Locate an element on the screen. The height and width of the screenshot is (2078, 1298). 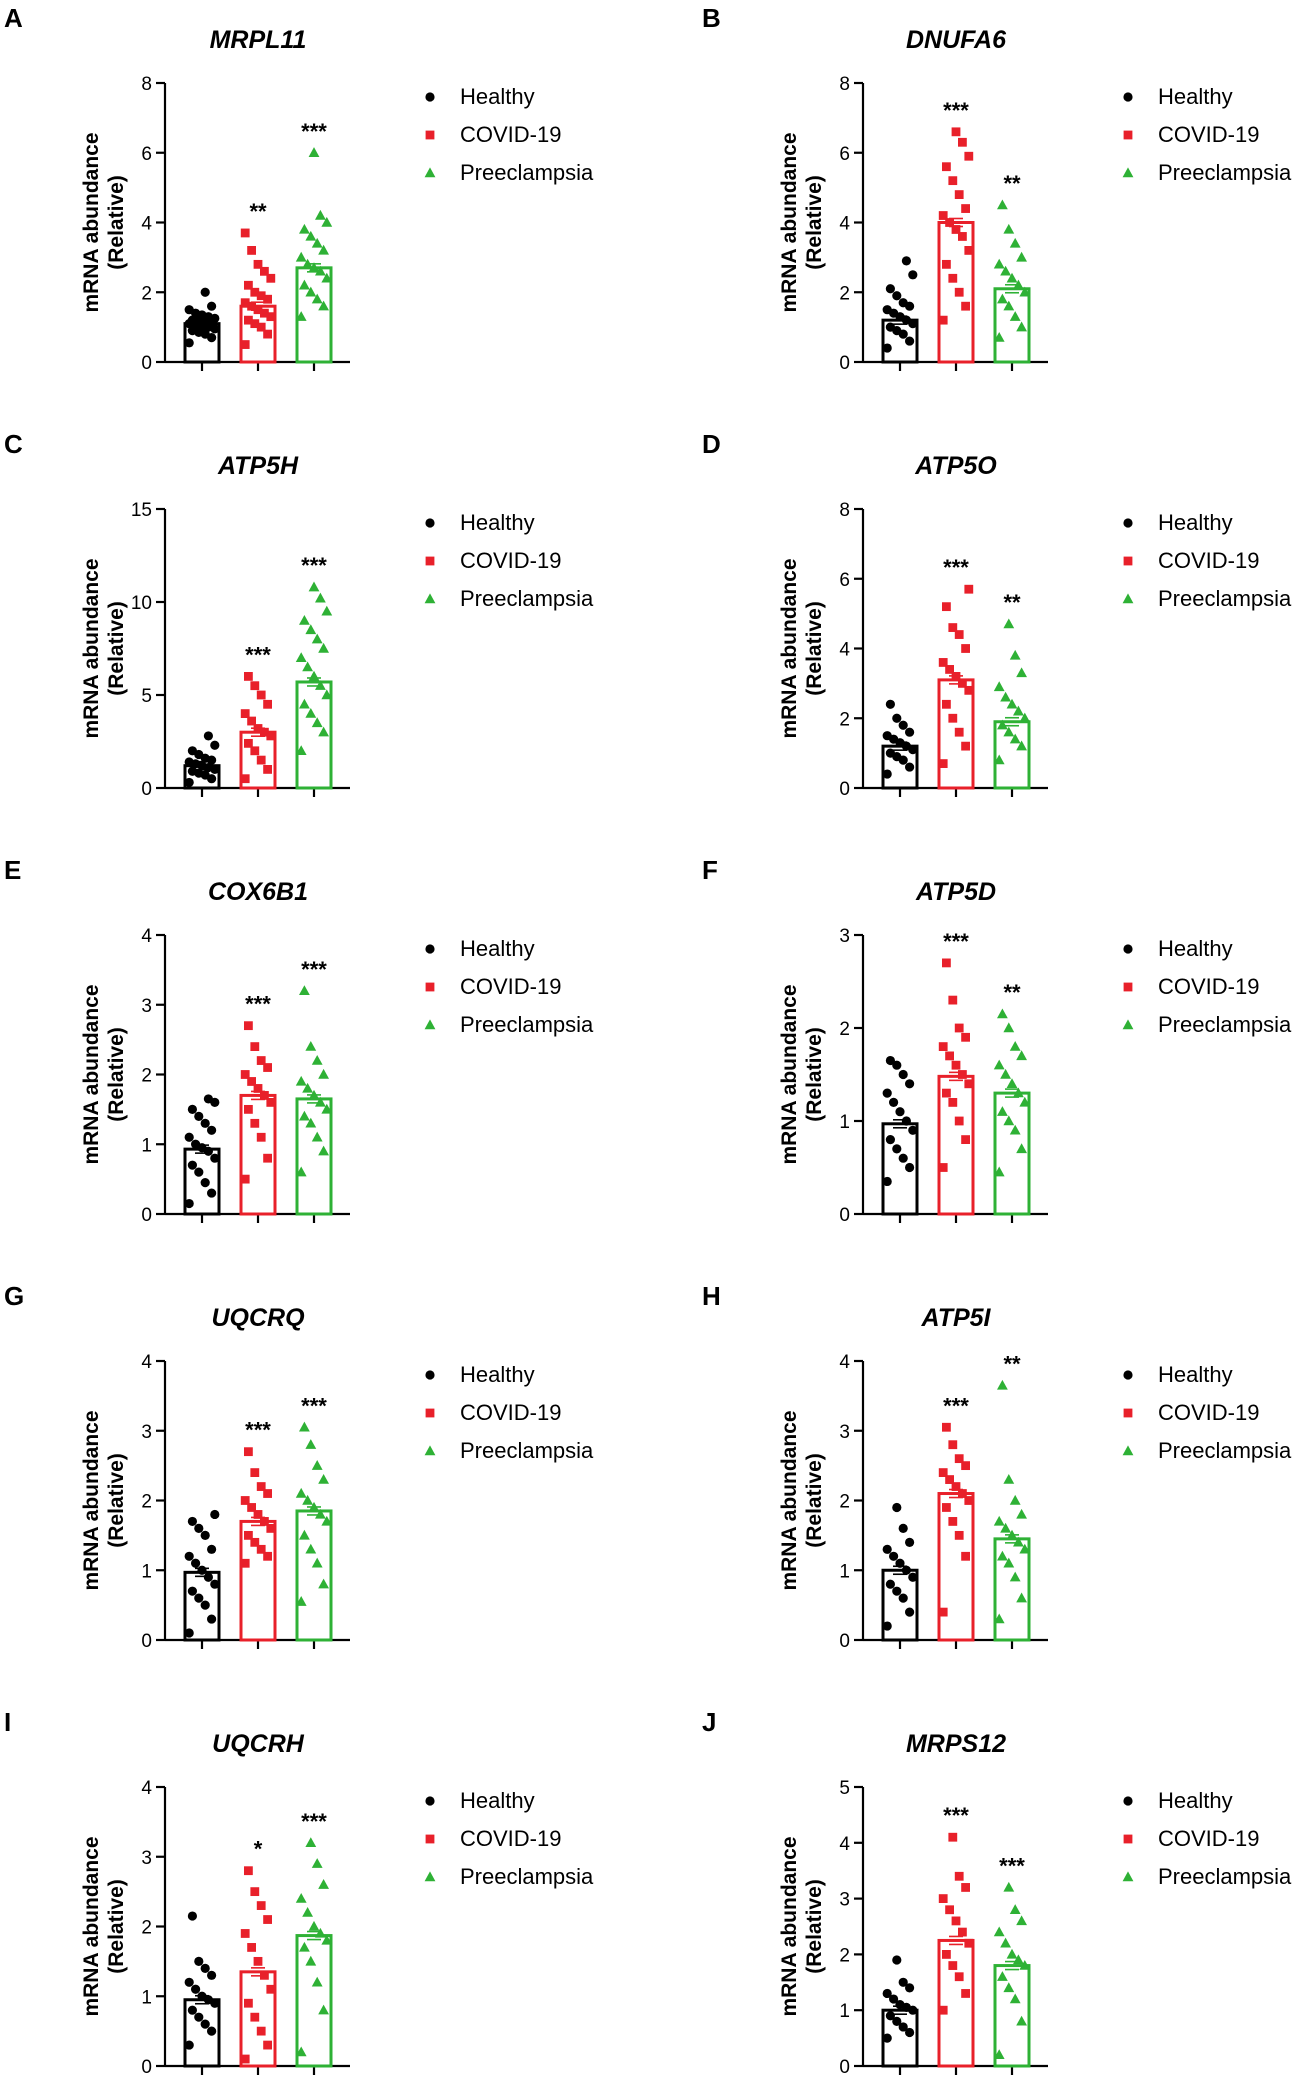
panel-letter: I is located at coordinates (7, 1722).